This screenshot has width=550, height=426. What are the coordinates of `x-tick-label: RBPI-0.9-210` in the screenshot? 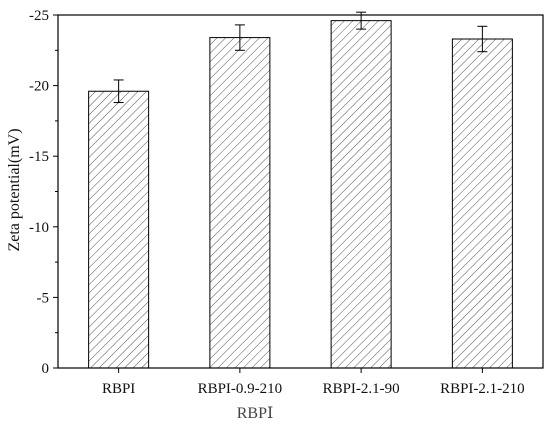 It's located at (240, 389).